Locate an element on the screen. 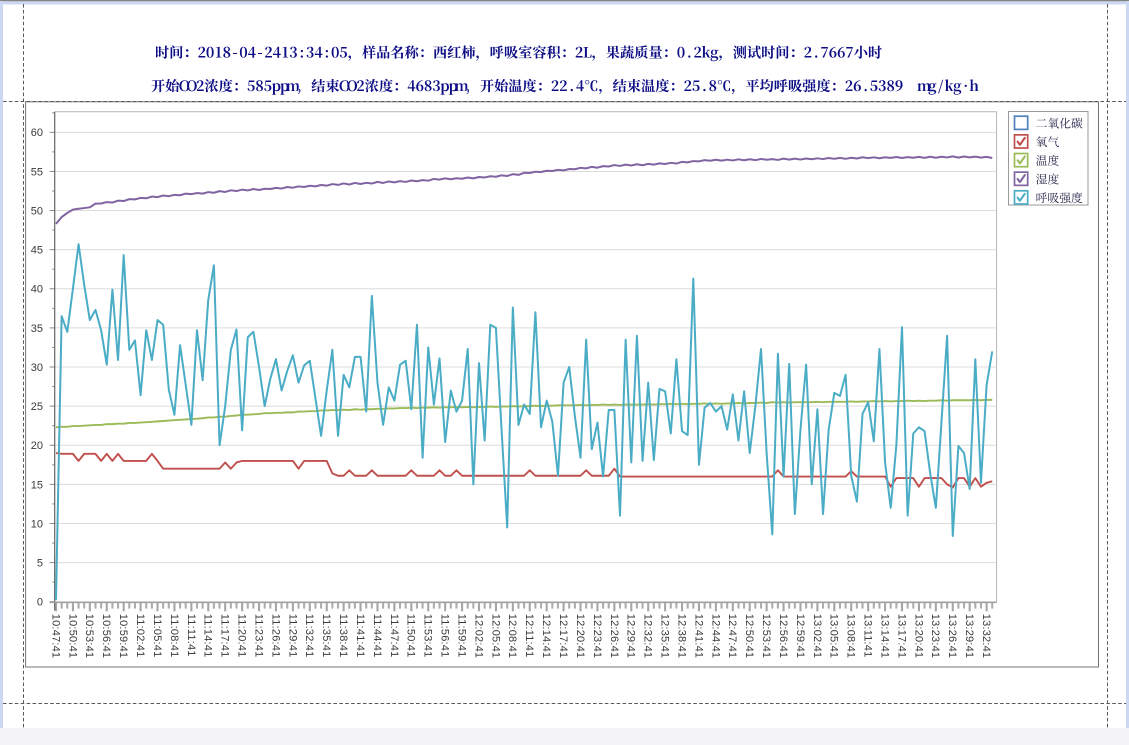 Image resolution: width=1129 pixels, height=745 pixels. svg-text: 11:02:41 is located at coordinates (140, 636).